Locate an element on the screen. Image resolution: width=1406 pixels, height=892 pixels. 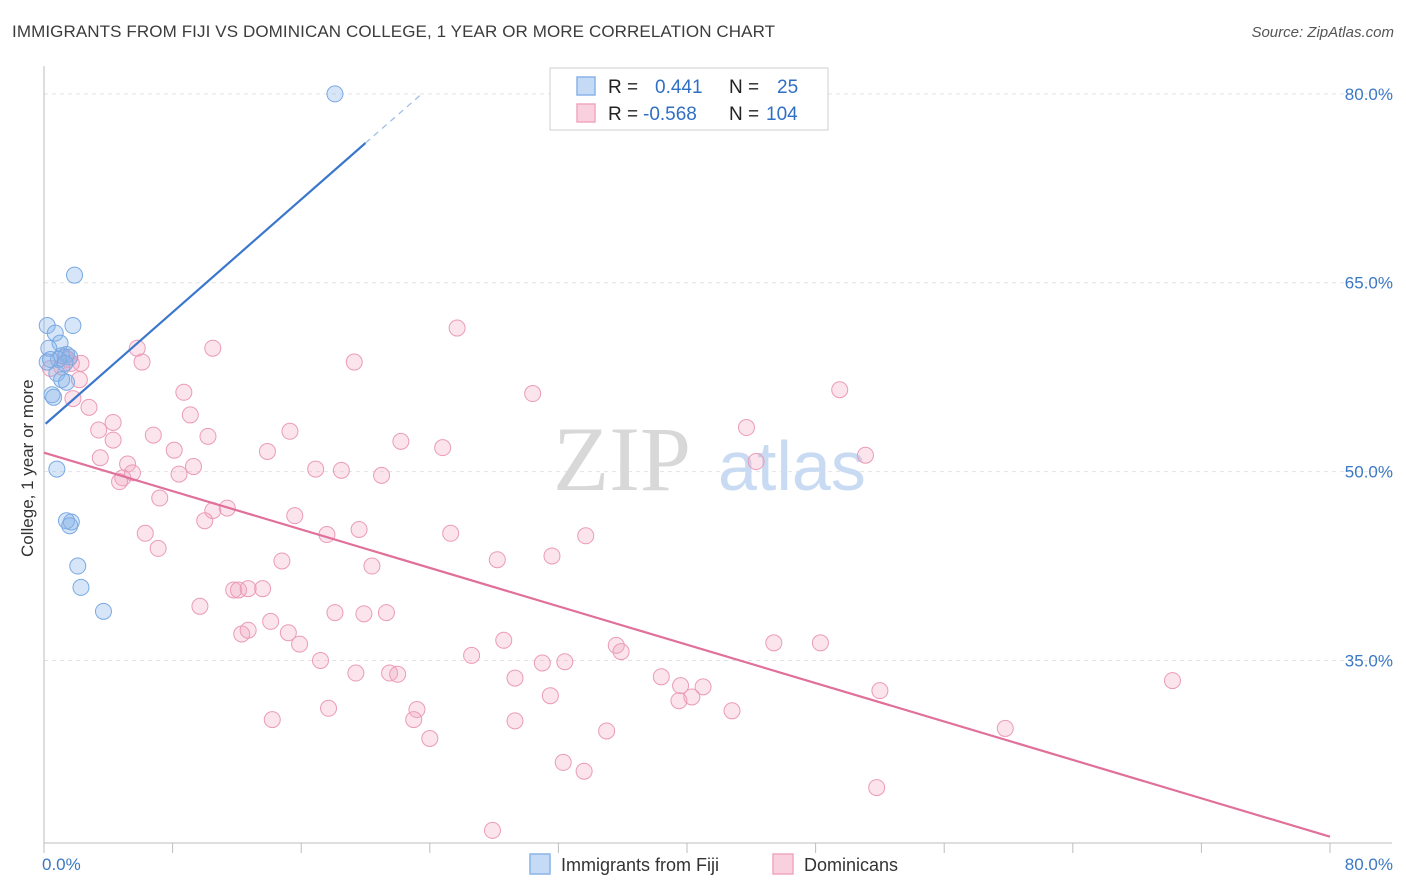
fiji-n-value: 25 is located at coordinates (787, 87).